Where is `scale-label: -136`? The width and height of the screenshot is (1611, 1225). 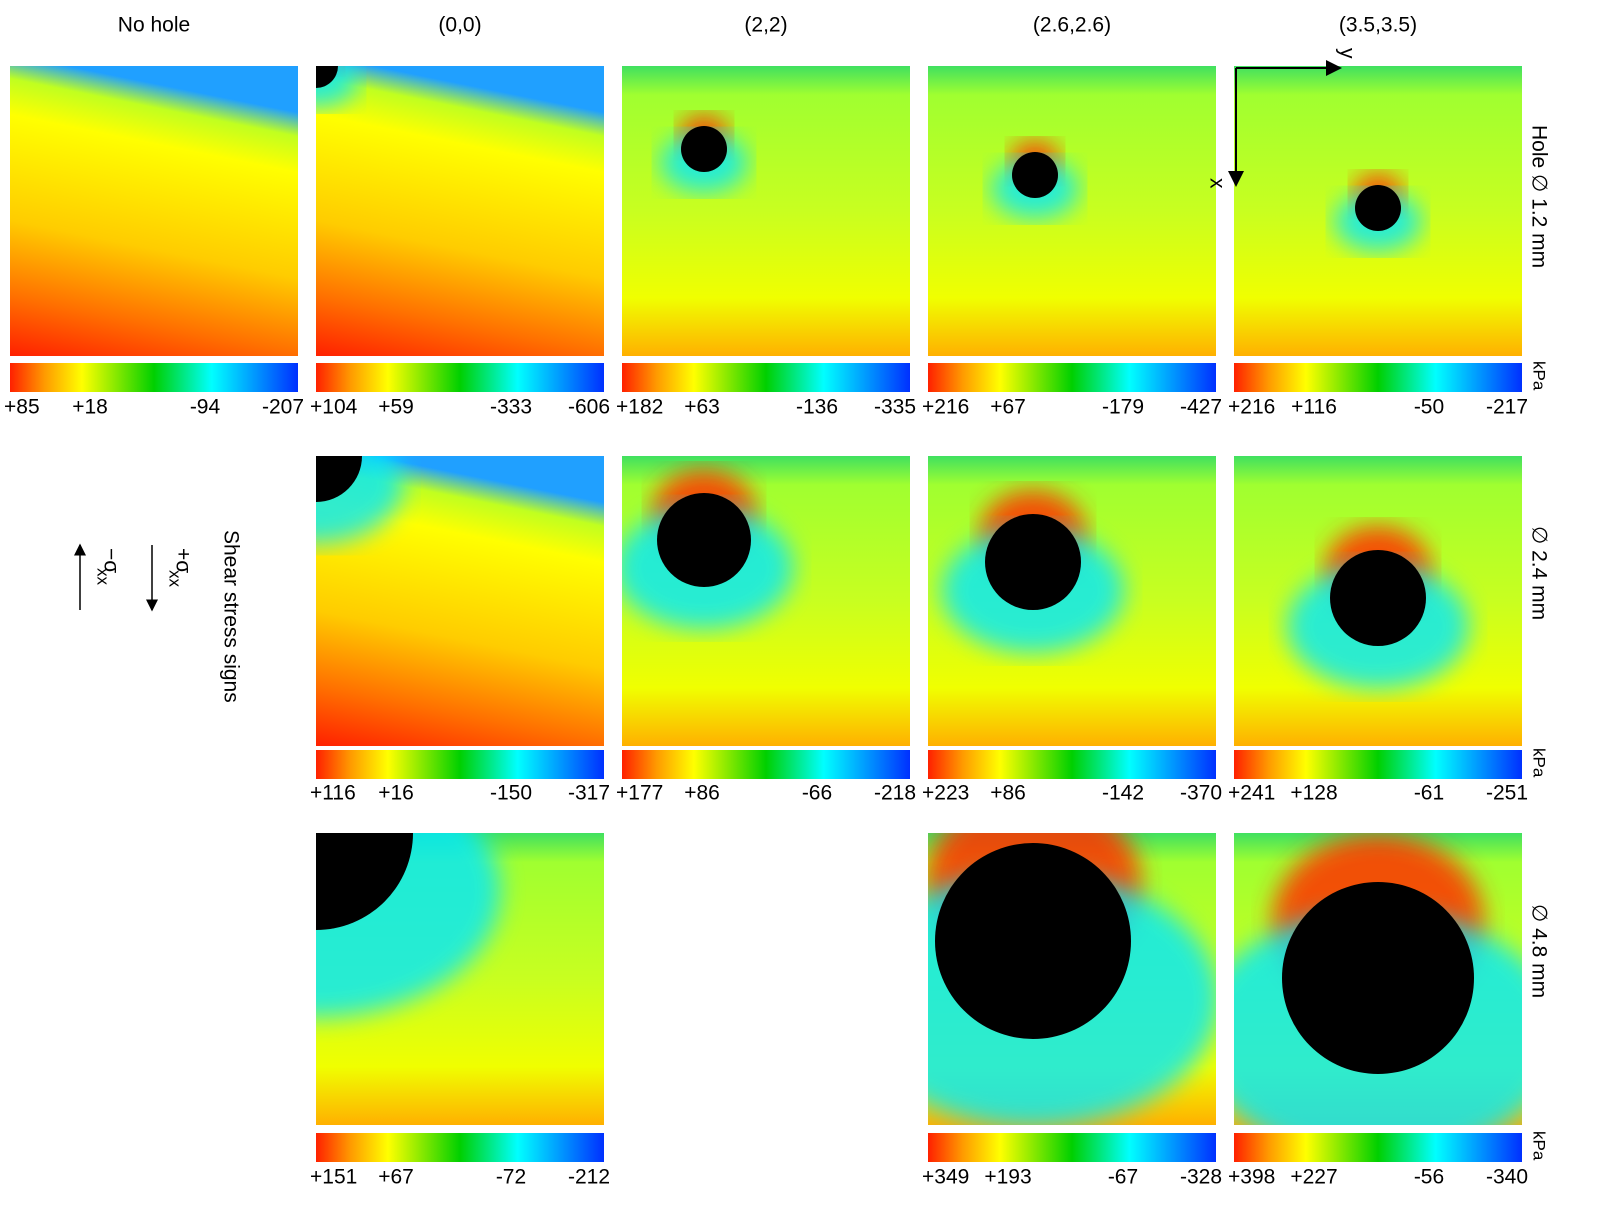
scale-label: -136 is located at coordinates (817, 407).